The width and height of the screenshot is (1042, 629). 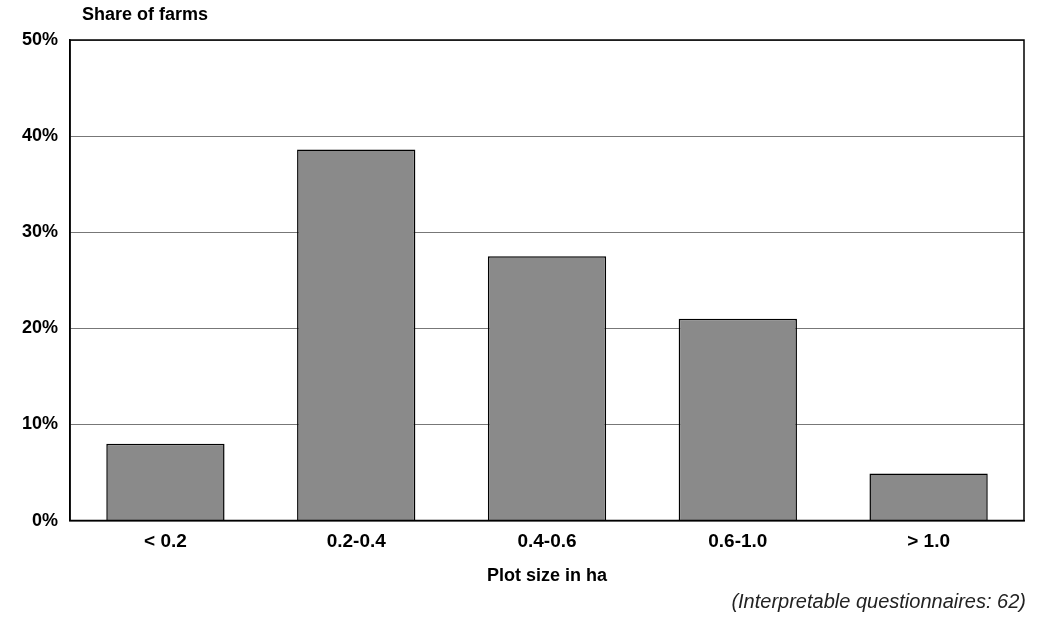 I want to click on text: (Interpretable questionnaires: 62), so click(x=878, y=601).